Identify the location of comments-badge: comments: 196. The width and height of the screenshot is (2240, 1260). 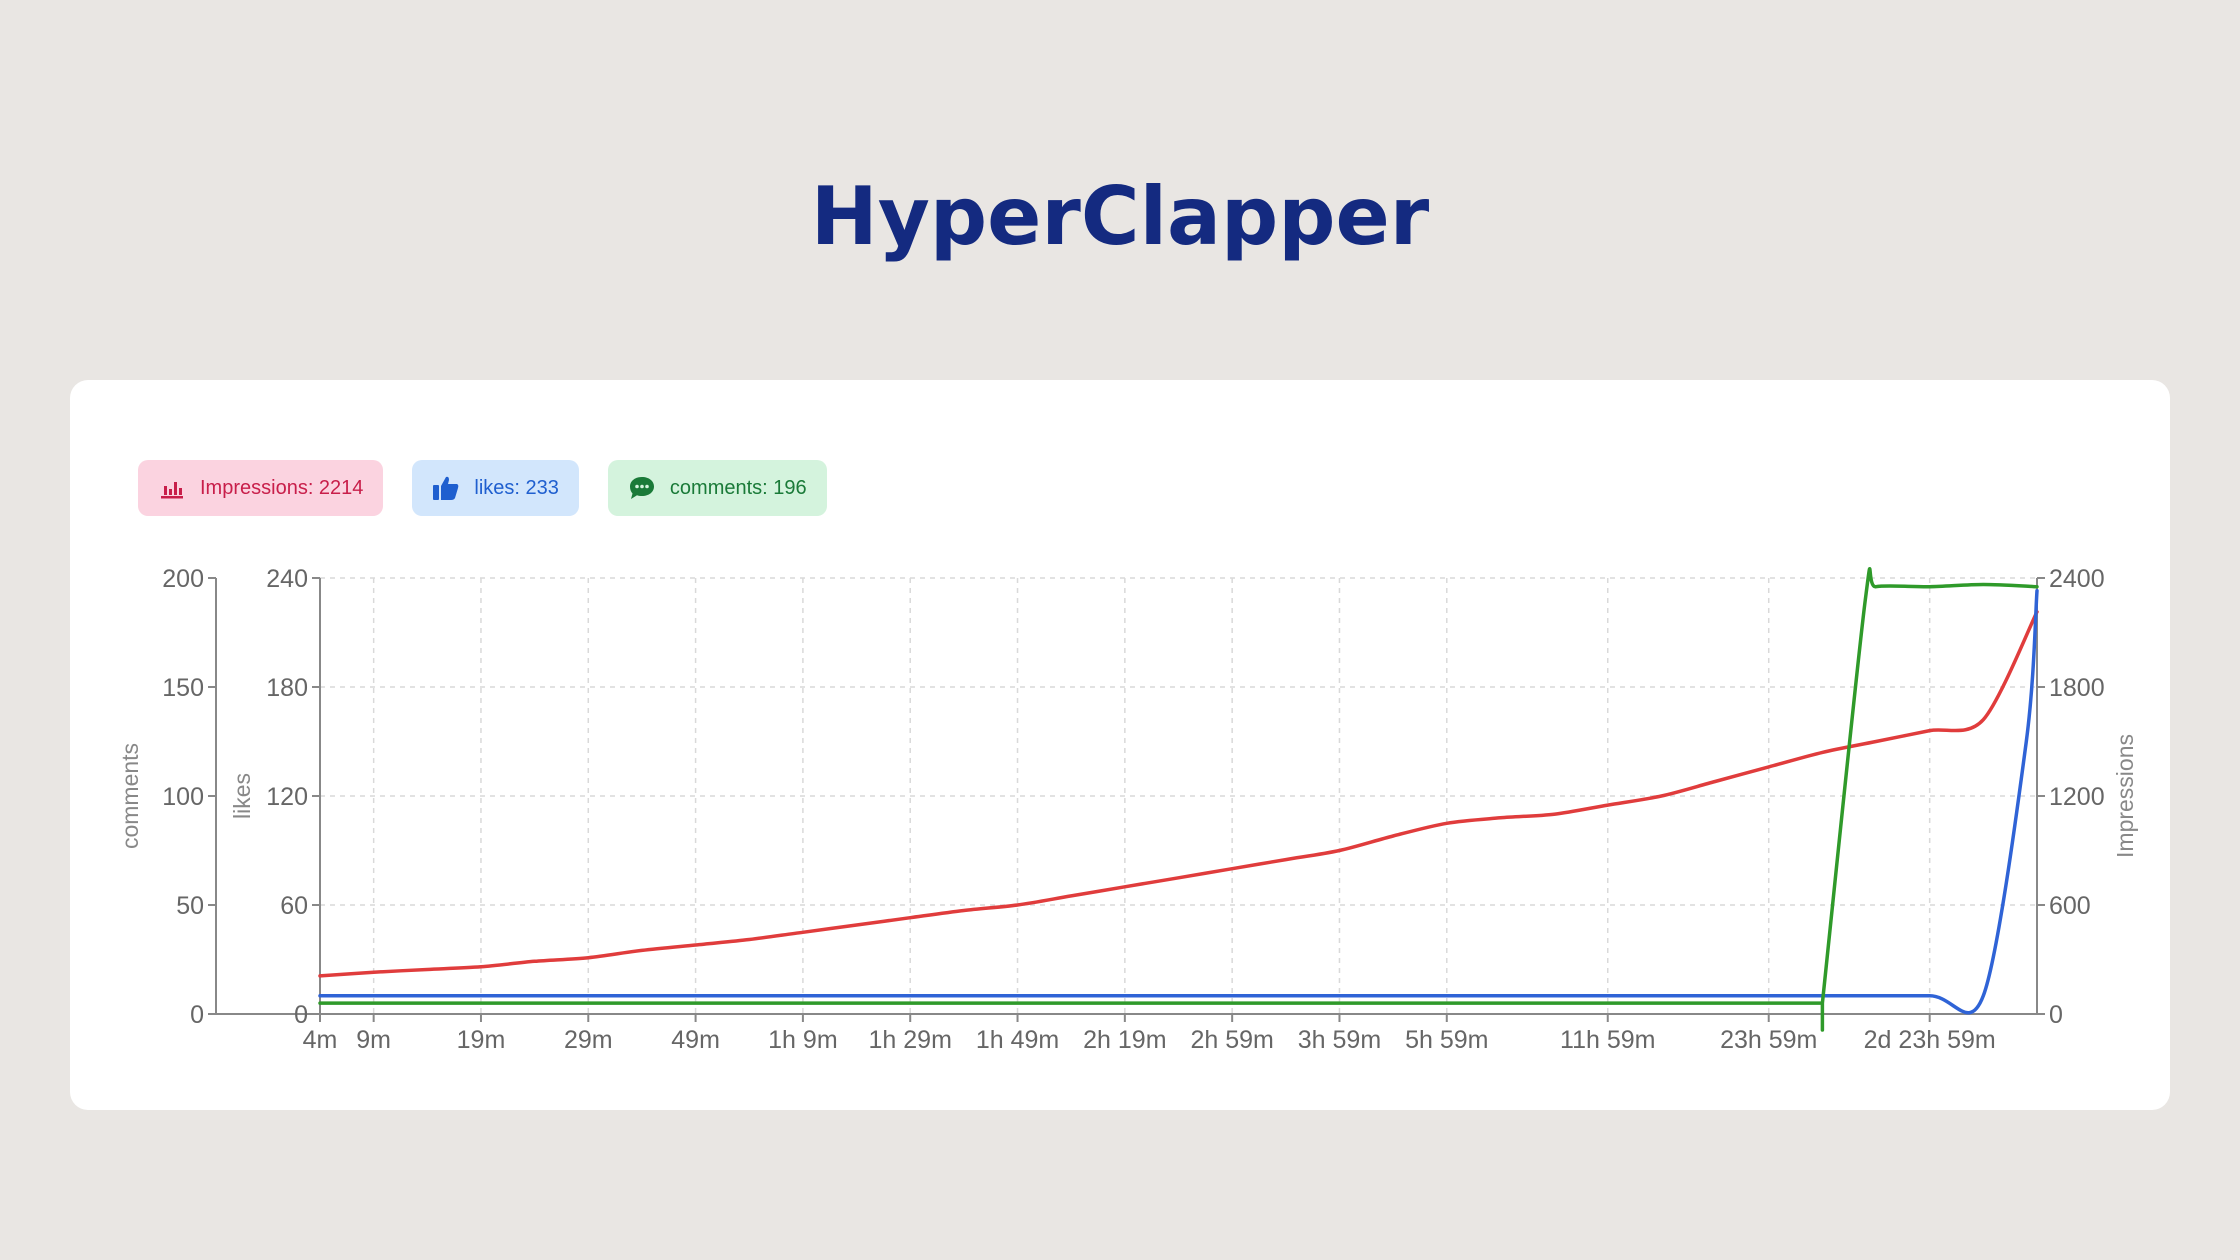
(717, 488).